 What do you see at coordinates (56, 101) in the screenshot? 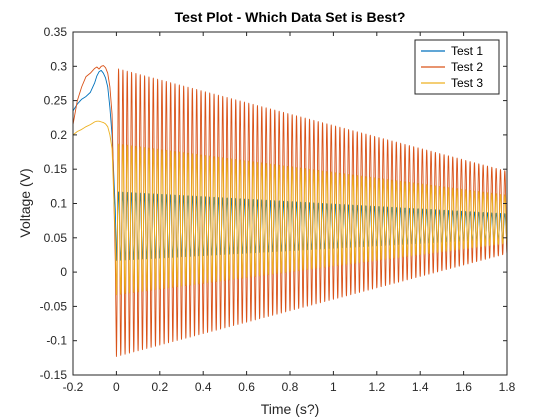
I see `y-tick-label: 0.25` at bounding box center [56, 101].